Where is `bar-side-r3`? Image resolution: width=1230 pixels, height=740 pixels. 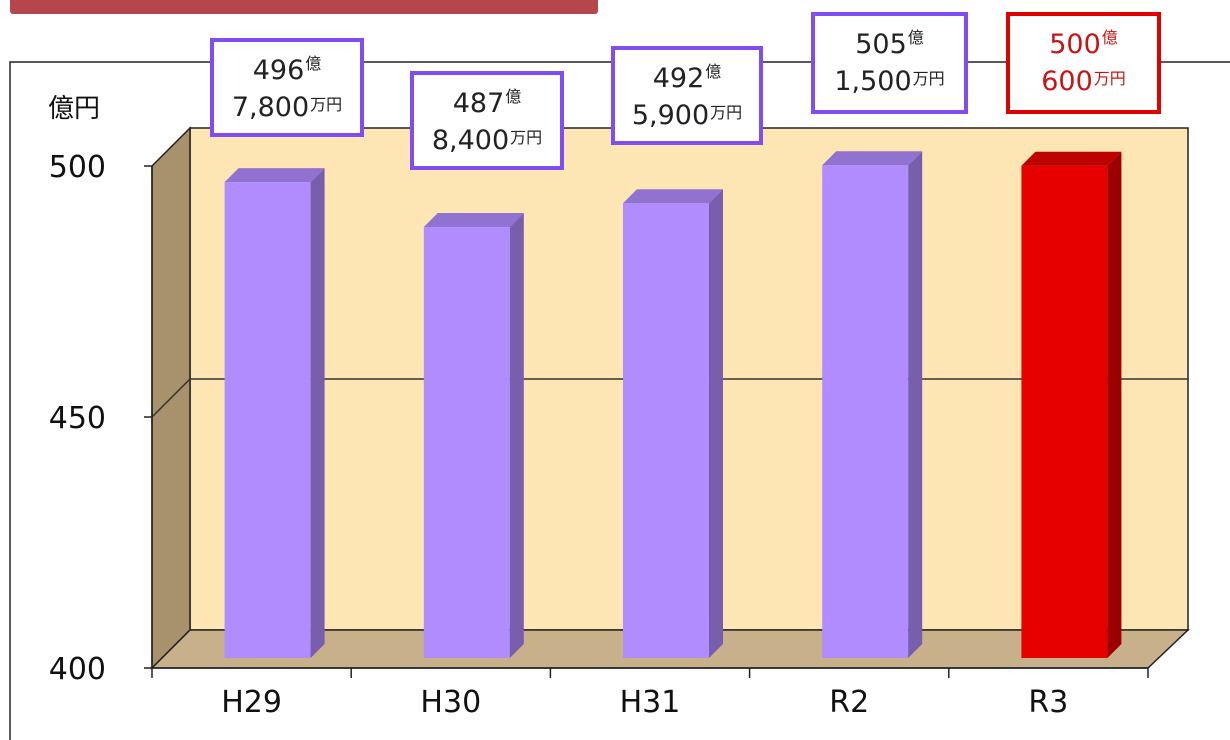 bar-side-r3 is located at coordinates (1114, 405).